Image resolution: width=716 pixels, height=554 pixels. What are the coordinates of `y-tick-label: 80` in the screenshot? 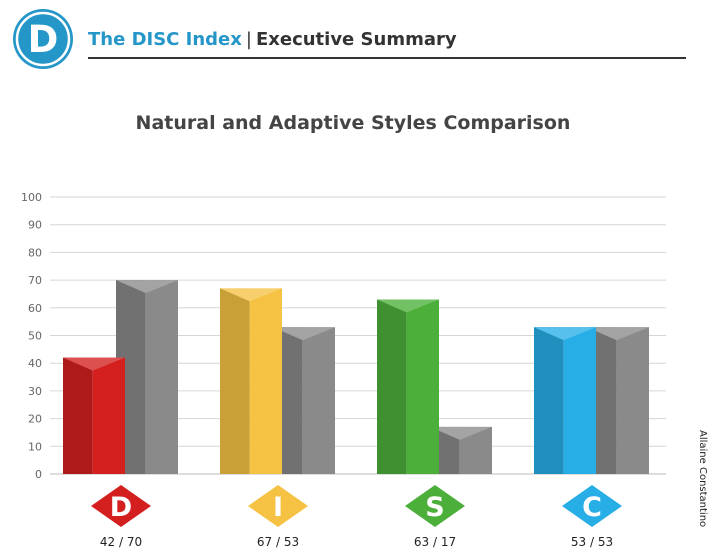 It's located at (35, 252).